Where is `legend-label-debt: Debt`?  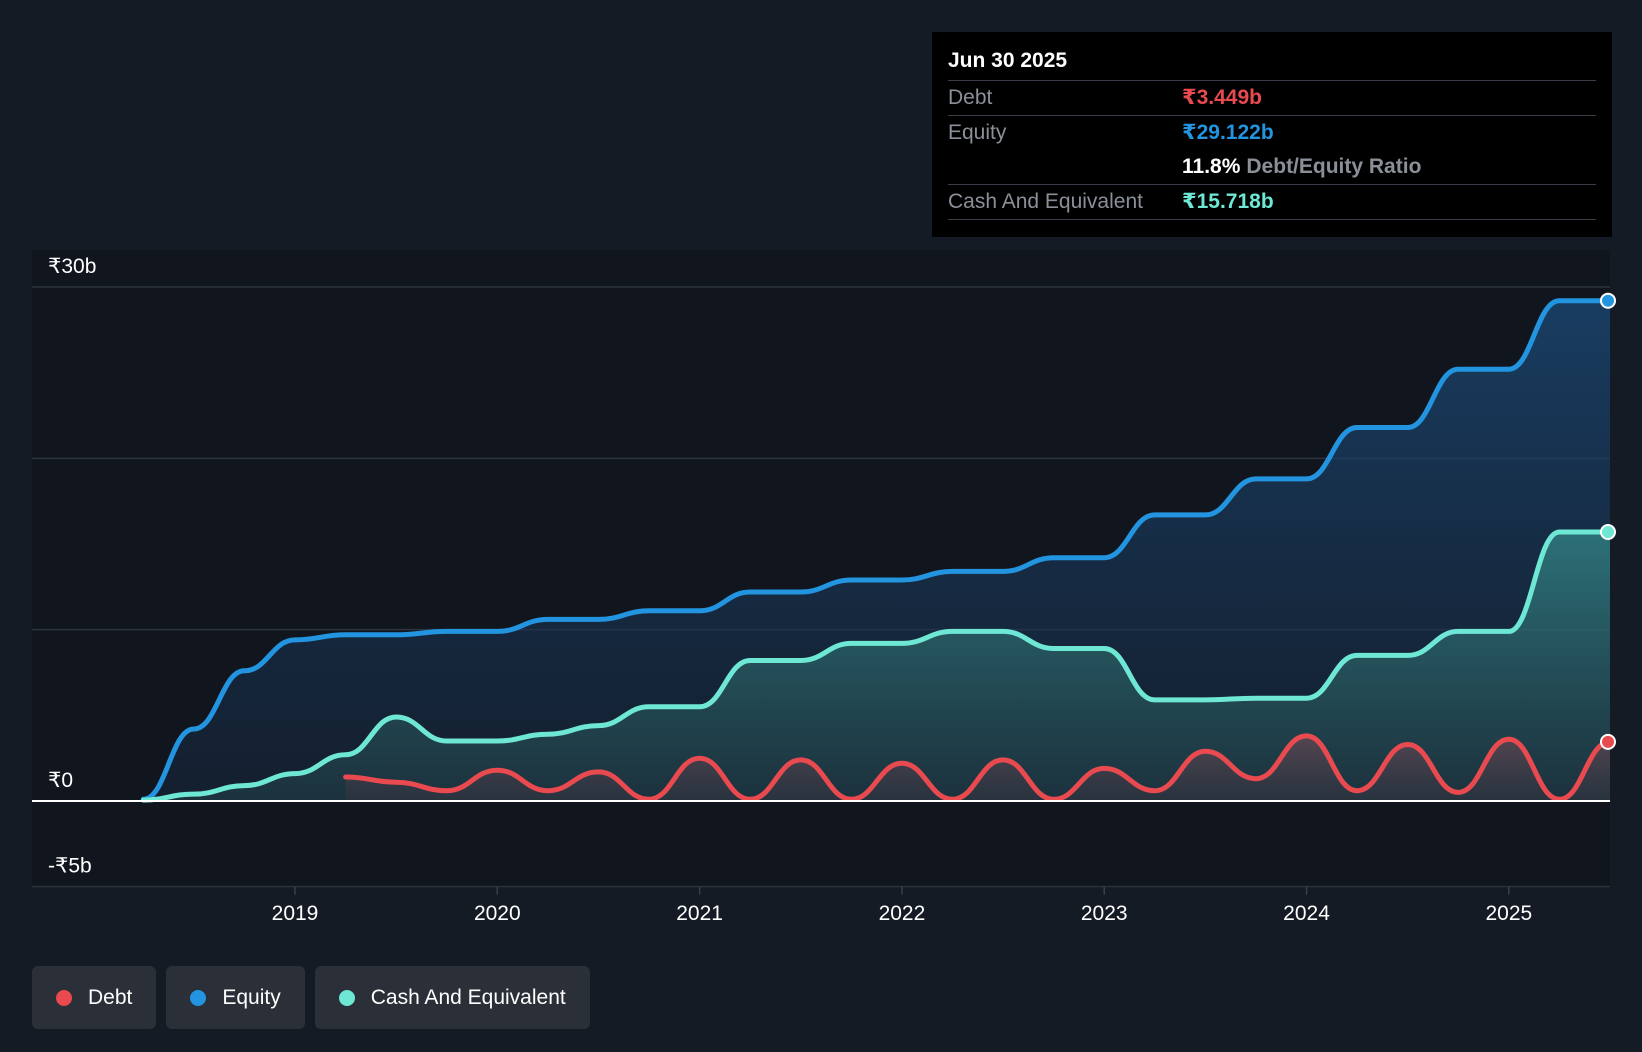 legend-label-debt: Debt is located at coordinates (110, 997).